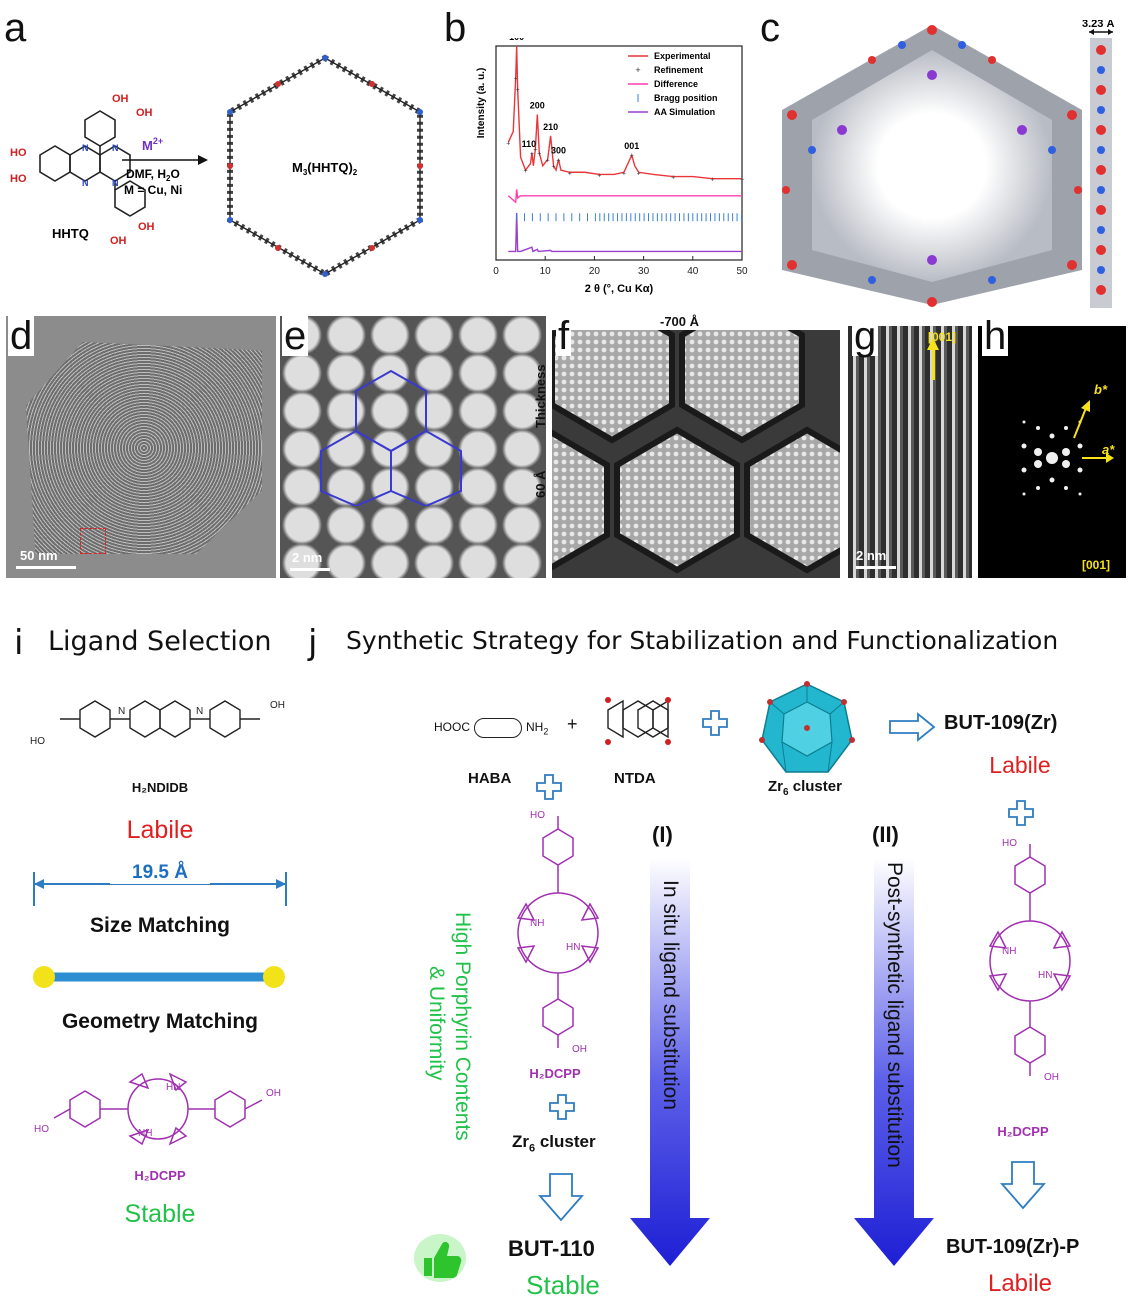 The image size is (1129, 1302). What do you see at coordinates (496, 271) in the screenshot?
I see `x-tick-label: 0` at bounding box center [496, 271].